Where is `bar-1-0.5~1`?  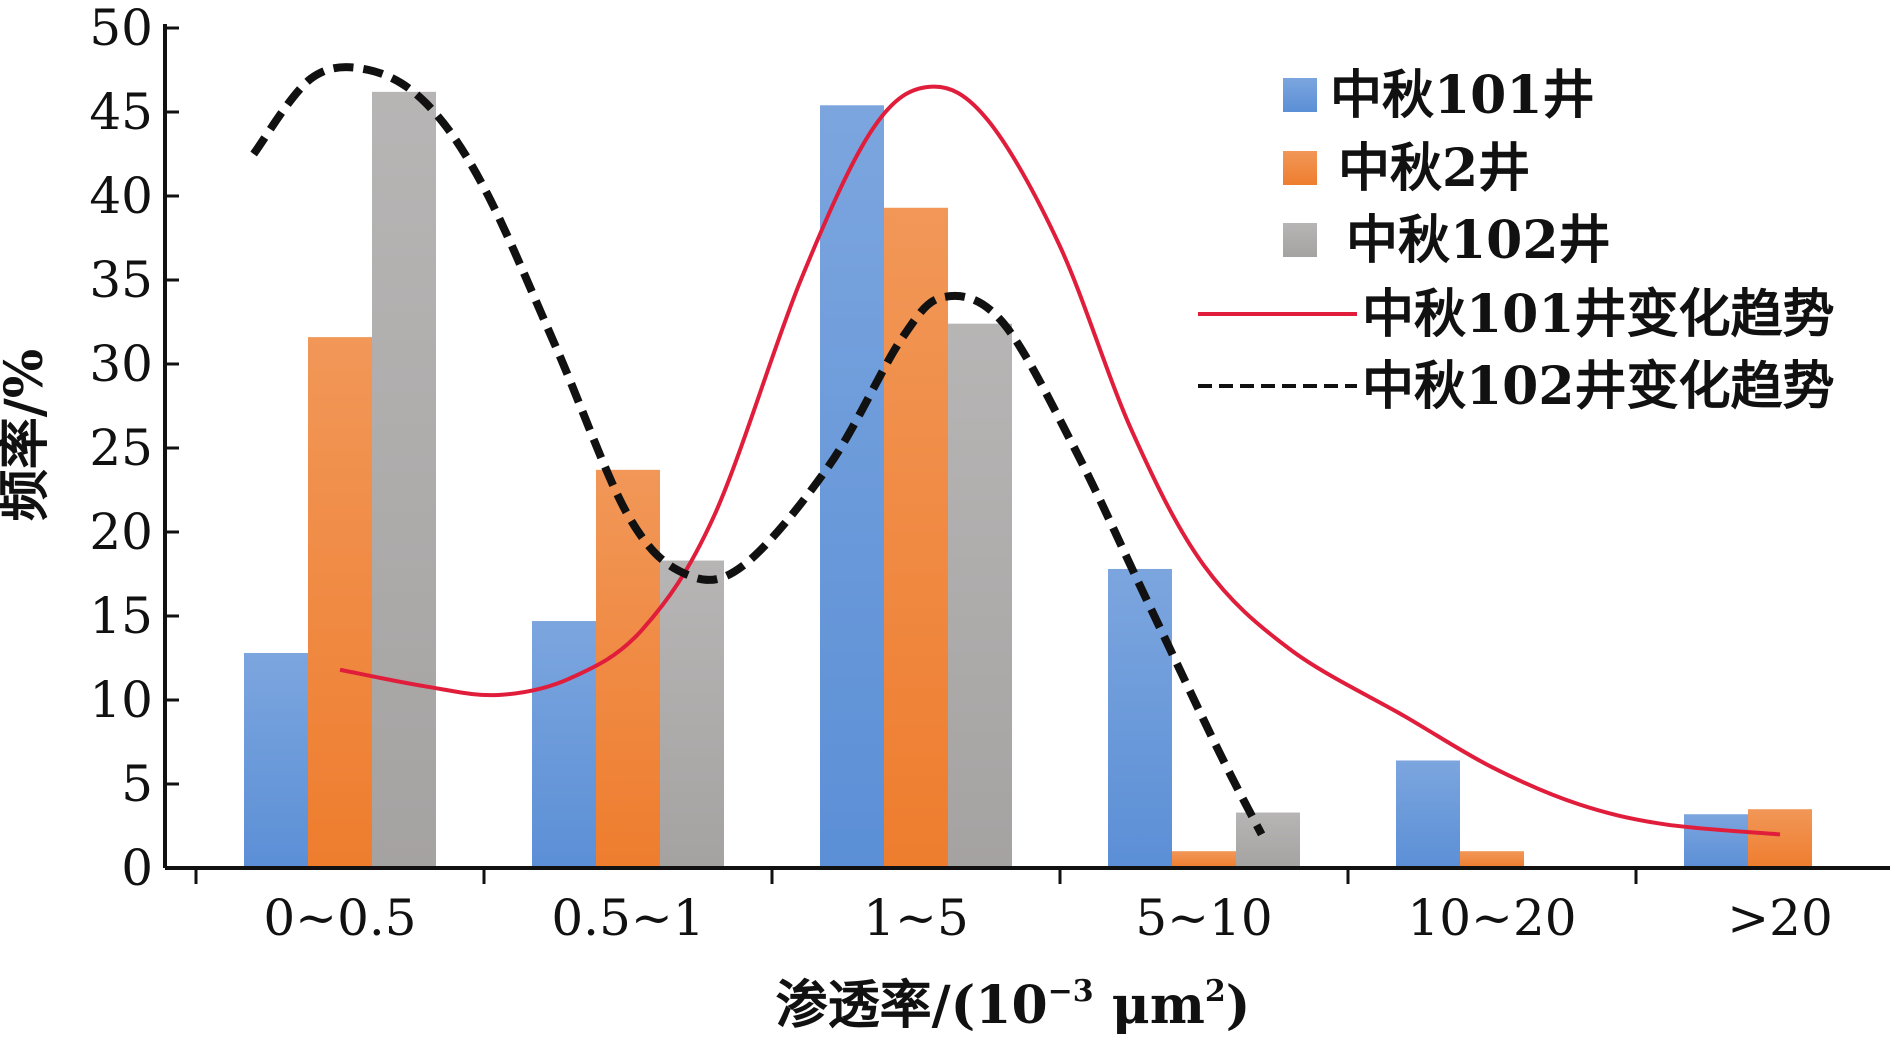
bar-1-0.5~1 is located at coordinates (564, 744).